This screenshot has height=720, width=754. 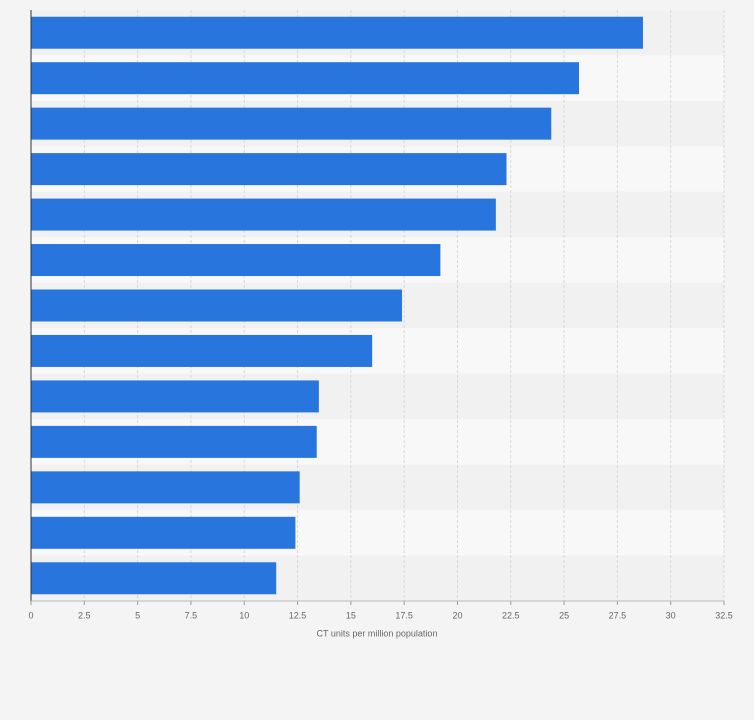 I want to click on x-tick-label: 2.5, so click(x=84, y=615).